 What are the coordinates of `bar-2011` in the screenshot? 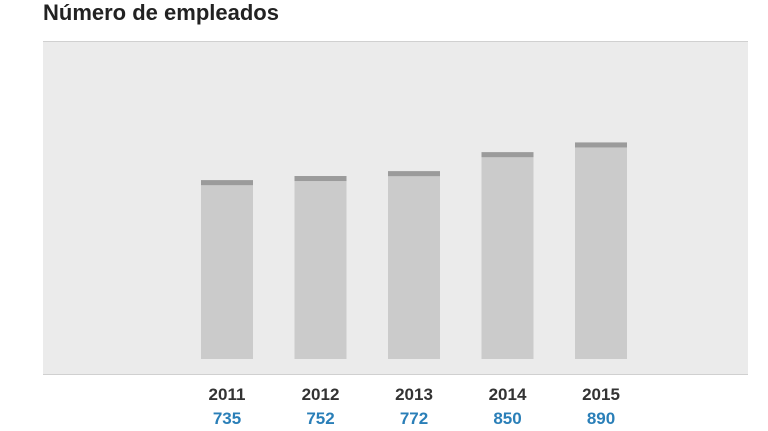 It's located at (227, 269).